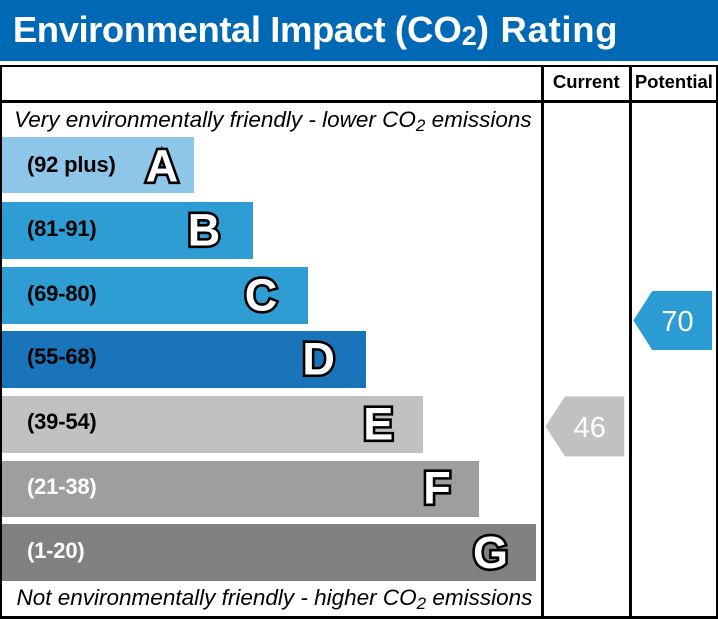 The height and width of the screenshot is (619, 718). What do you see at coordinates (378, 423) in the screenshot?
I see `svg-text: E` at bounding box center [378, 423].